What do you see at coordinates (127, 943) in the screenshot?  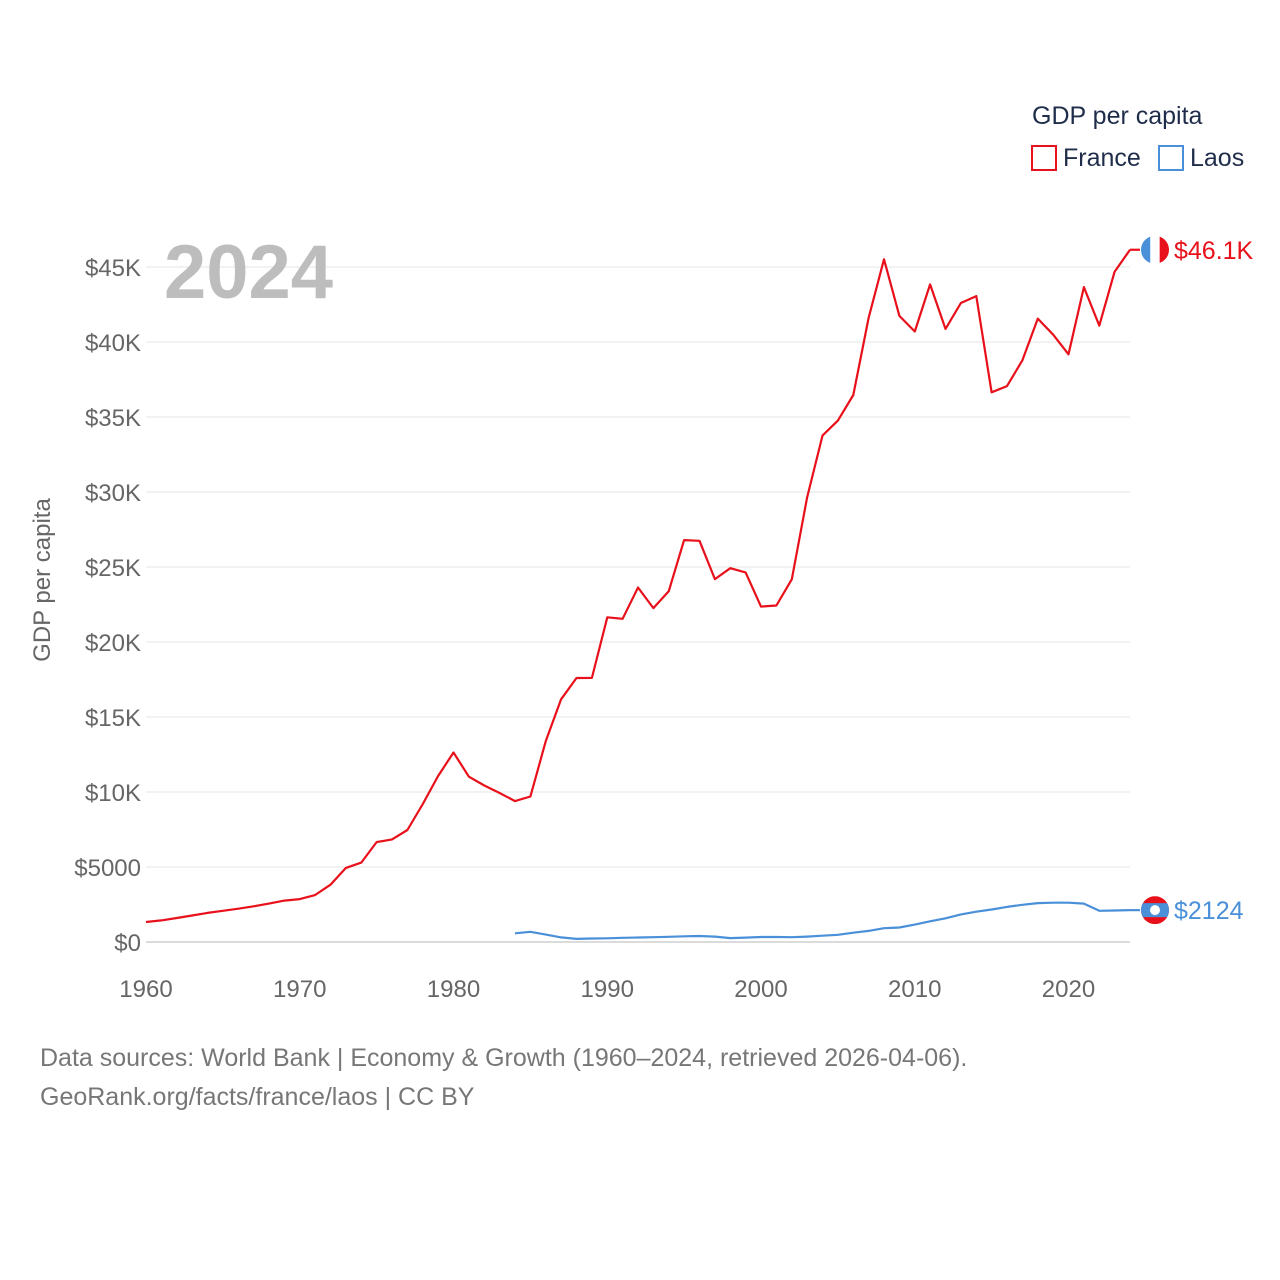 I see `y-tick-label: $0` at bounding box center [127, 943].